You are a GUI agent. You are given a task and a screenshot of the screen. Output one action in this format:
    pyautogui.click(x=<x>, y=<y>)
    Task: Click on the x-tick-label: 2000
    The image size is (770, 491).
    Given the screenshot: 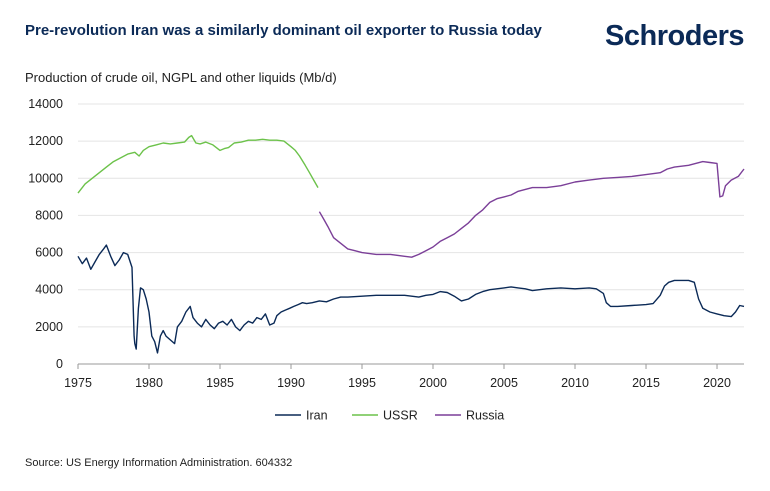 What is the action you would take?
    pyautogui.click(x=433, y=383)
    